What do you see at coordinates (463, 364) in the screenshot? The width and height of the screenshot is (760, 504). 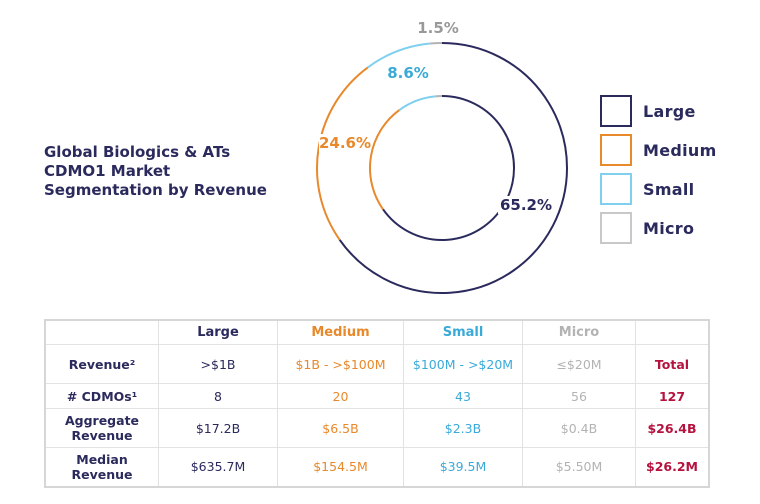 I see `table-cell: $100M - >$20M` at bounding box center [463, 364].